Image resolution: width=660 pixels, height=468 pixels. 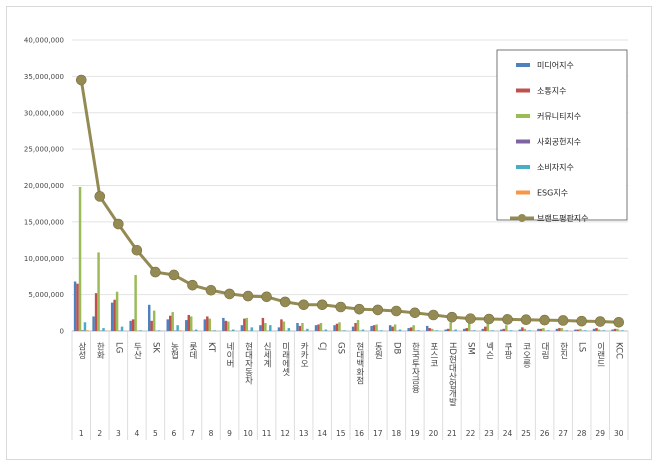 I want to click on category-label: SM, so click(x=470, y=348).